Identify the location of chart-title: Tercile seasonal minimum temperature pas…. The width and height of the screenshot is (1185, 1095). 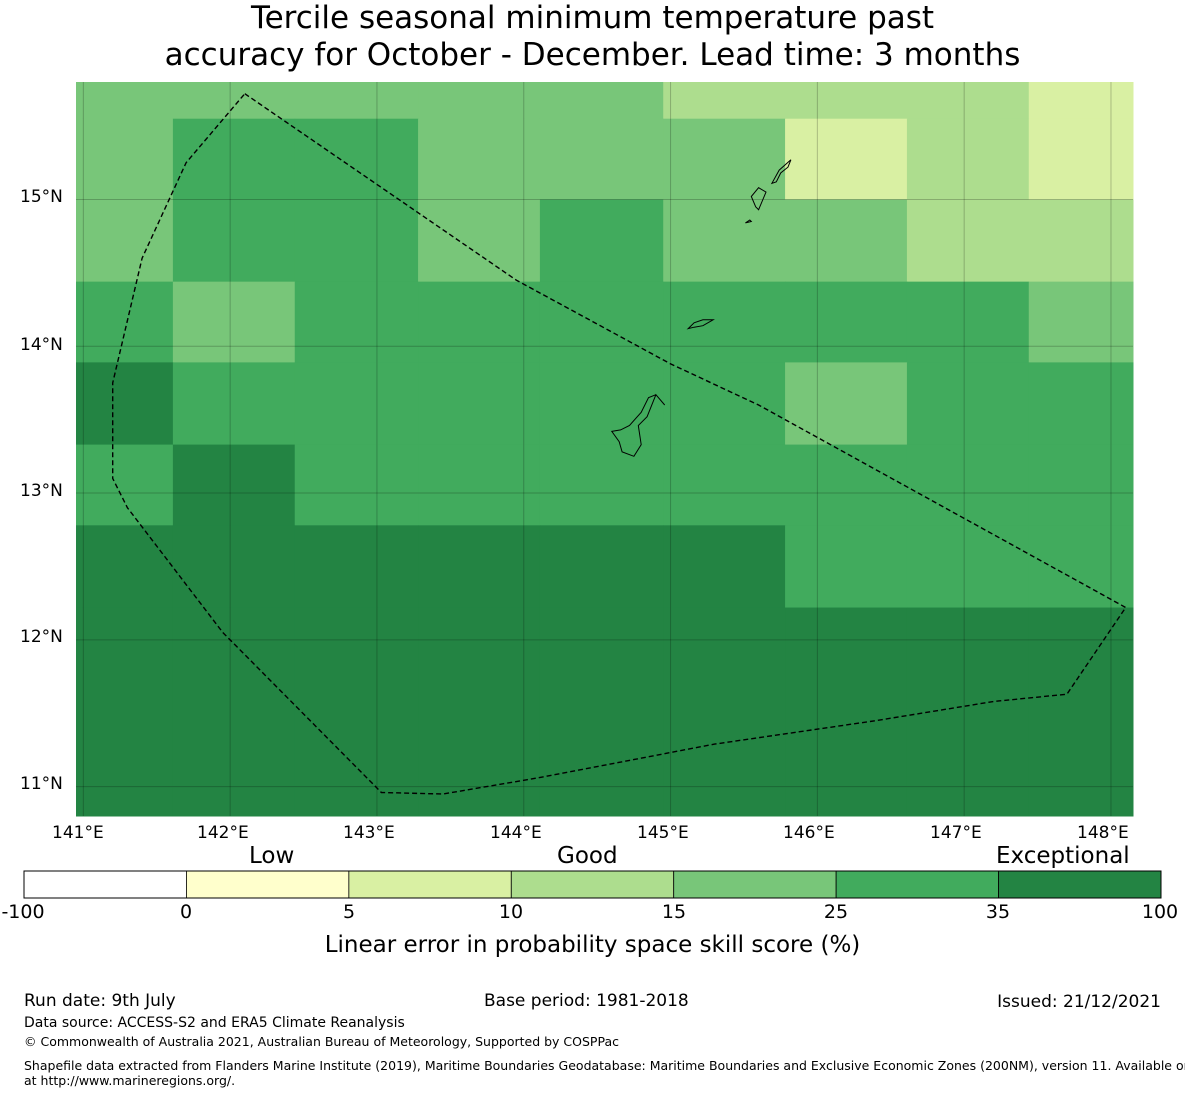
(592, 37).